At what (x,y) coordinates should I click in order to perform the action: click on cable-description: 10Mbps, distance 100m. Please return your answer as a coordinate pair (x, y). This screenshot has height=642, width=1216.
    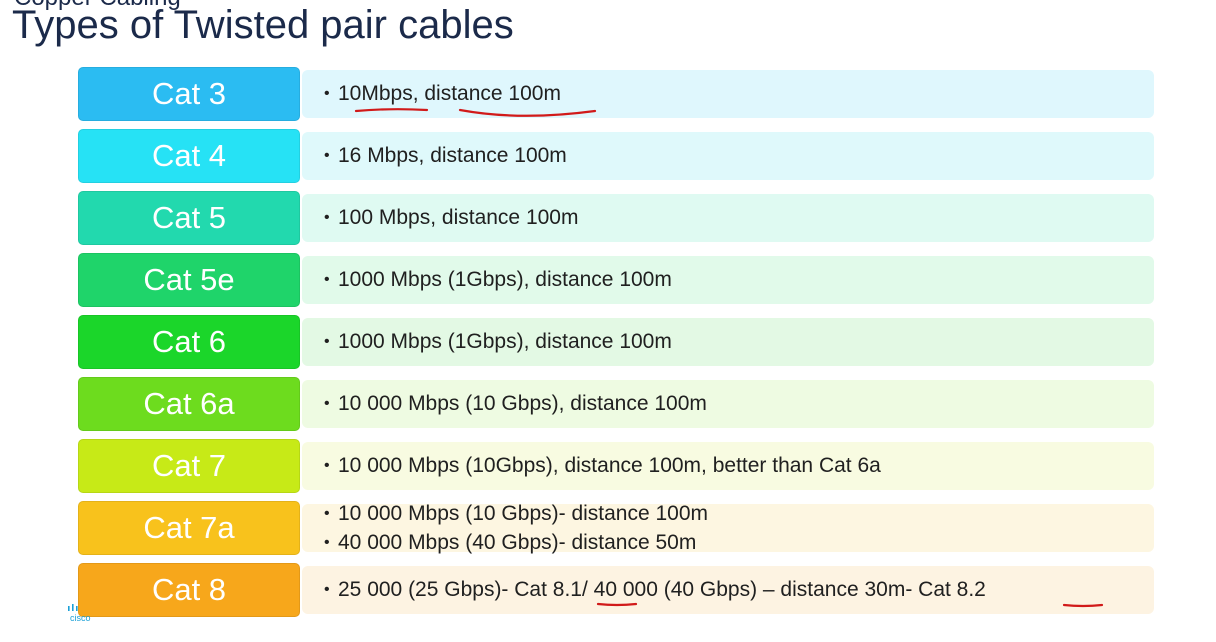
    Looking at the image, I should click on (728, 94).